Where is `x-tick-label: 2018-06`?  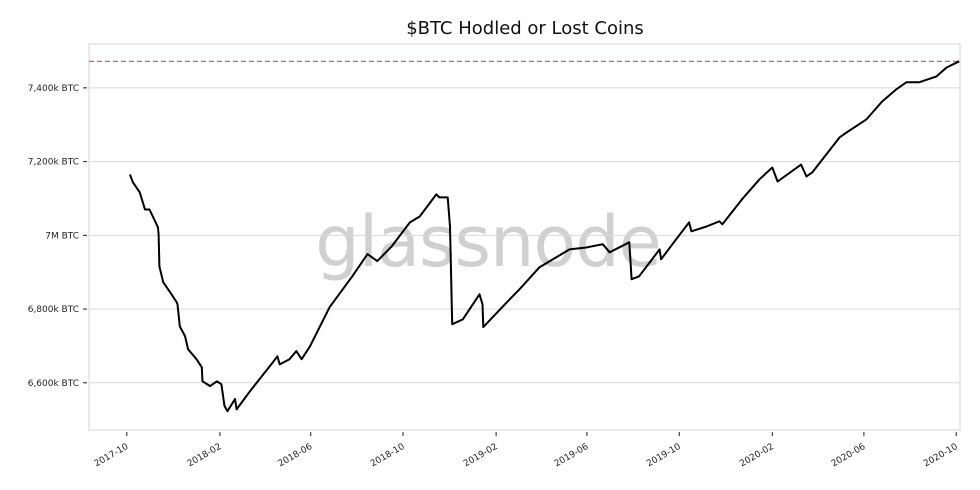
x-tick-label: 2018-06 is located at coordinates (296, 456).